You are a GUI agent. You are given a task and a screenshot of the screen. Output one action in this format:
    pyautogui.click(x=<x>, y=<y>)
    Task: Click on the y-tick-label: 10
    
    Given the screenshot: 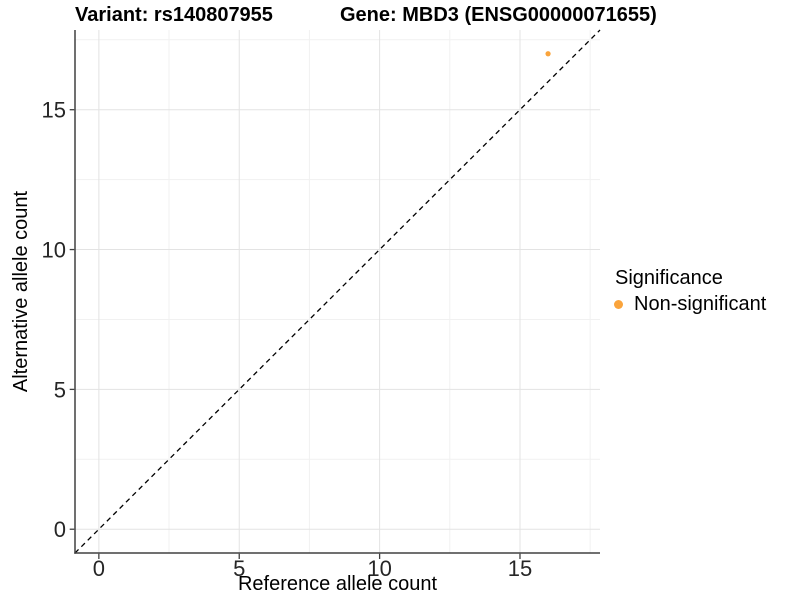 What is the action you would take?
    pyautogui.click(x=54, y=249)
    